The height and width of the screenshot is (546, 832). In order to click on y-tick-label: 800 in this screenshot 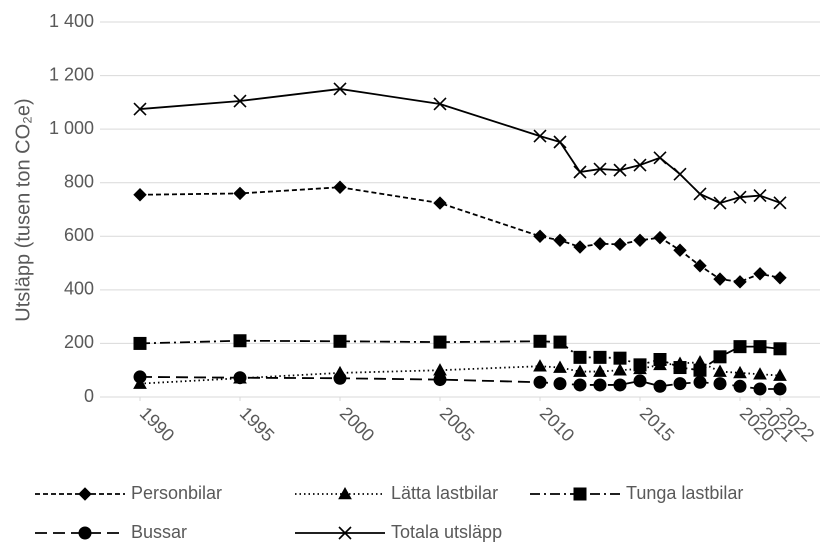, I will do `click(79, 181)`.